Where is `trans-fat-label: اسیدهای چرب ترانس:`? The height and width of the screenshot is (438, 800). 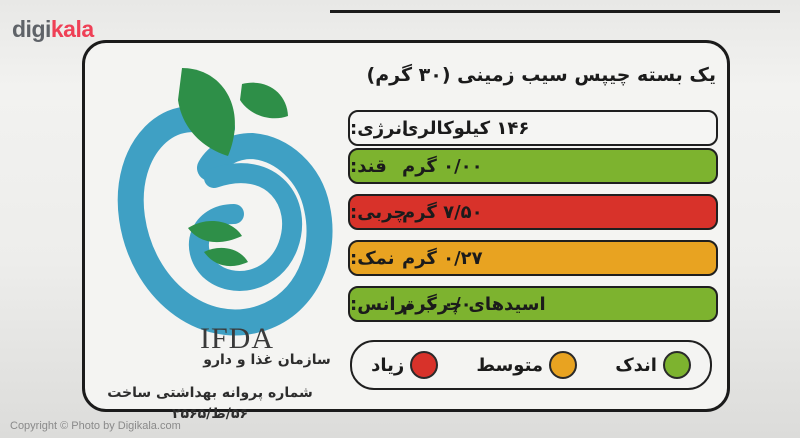
trans-fat-label: اسیدهای چرب ترانس: is located at coordinates (448, 304).